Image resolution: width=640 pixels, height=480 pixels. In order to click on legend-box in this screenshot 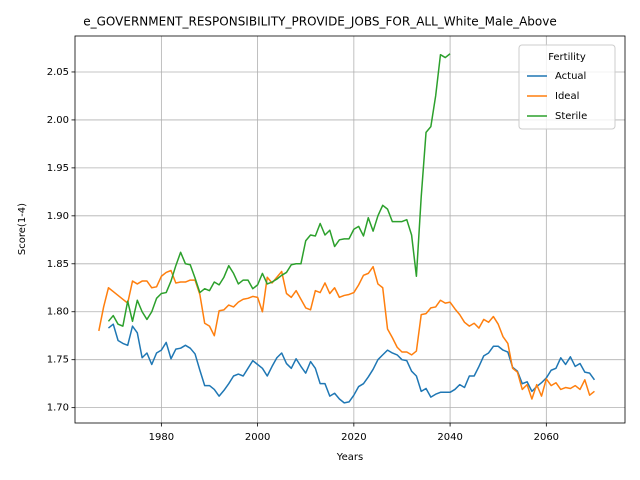, I will do `click(567, 87)`.